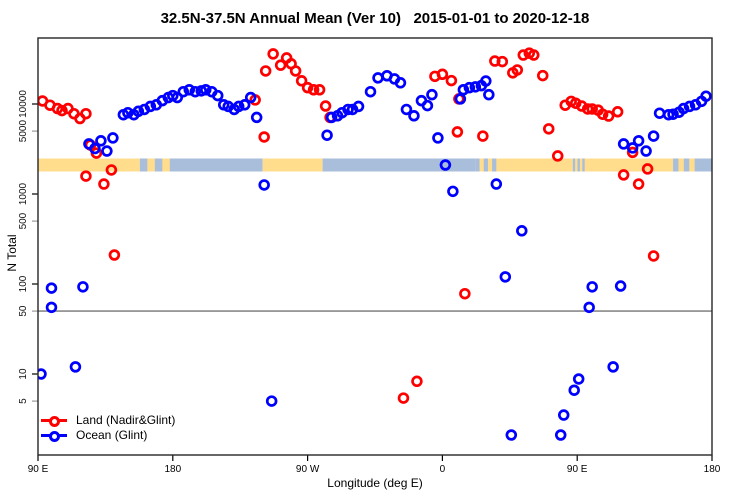 This screenshot has width=750, height=500. What do you see at coordinates (23, 104) in the screenshot?
I see `y-tick-label: 10000` at bounding box center [23, 104].